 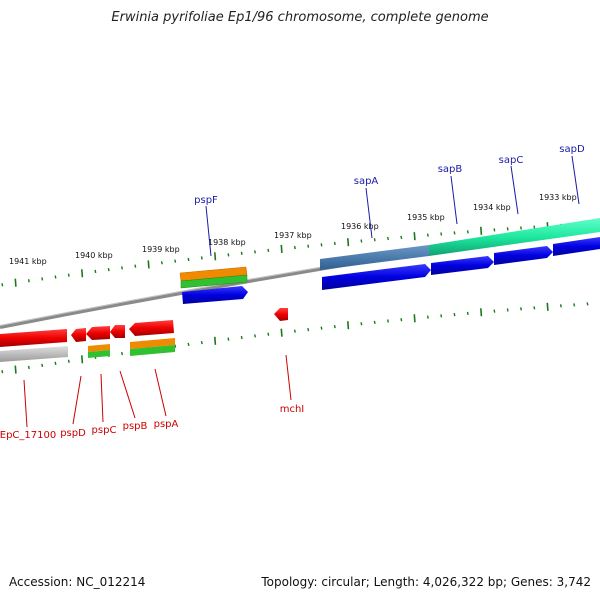 What do you see at coordinates (99, 354) in the screenshot?
I see `gene-pspC-green` at bounding box center [99, 354].